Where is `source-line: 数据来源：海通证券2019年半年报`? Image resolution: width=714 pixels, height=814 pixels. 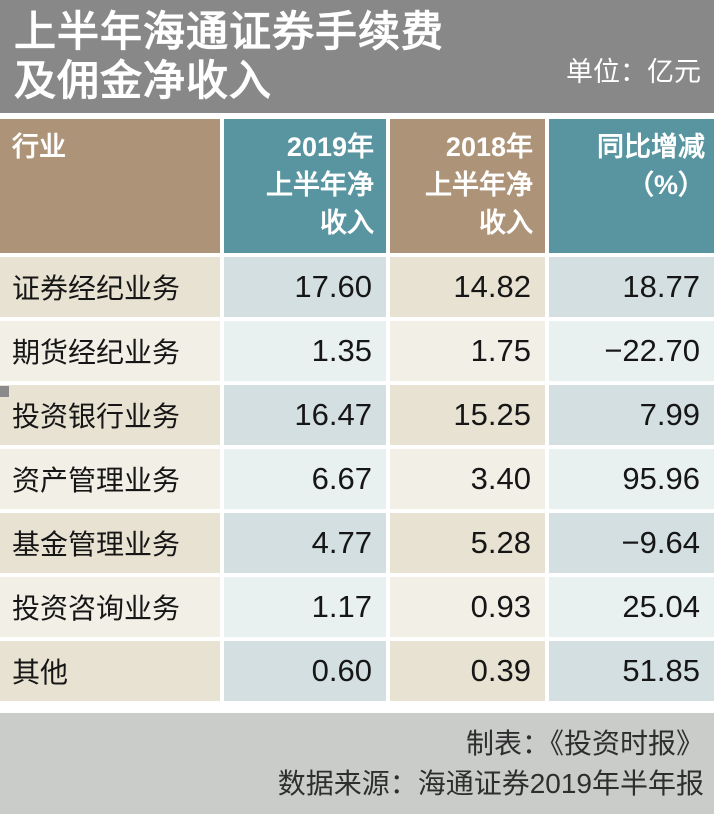
source-line: 数据来源：海通证券2019年半年报 is located at coordinates (490, 783).